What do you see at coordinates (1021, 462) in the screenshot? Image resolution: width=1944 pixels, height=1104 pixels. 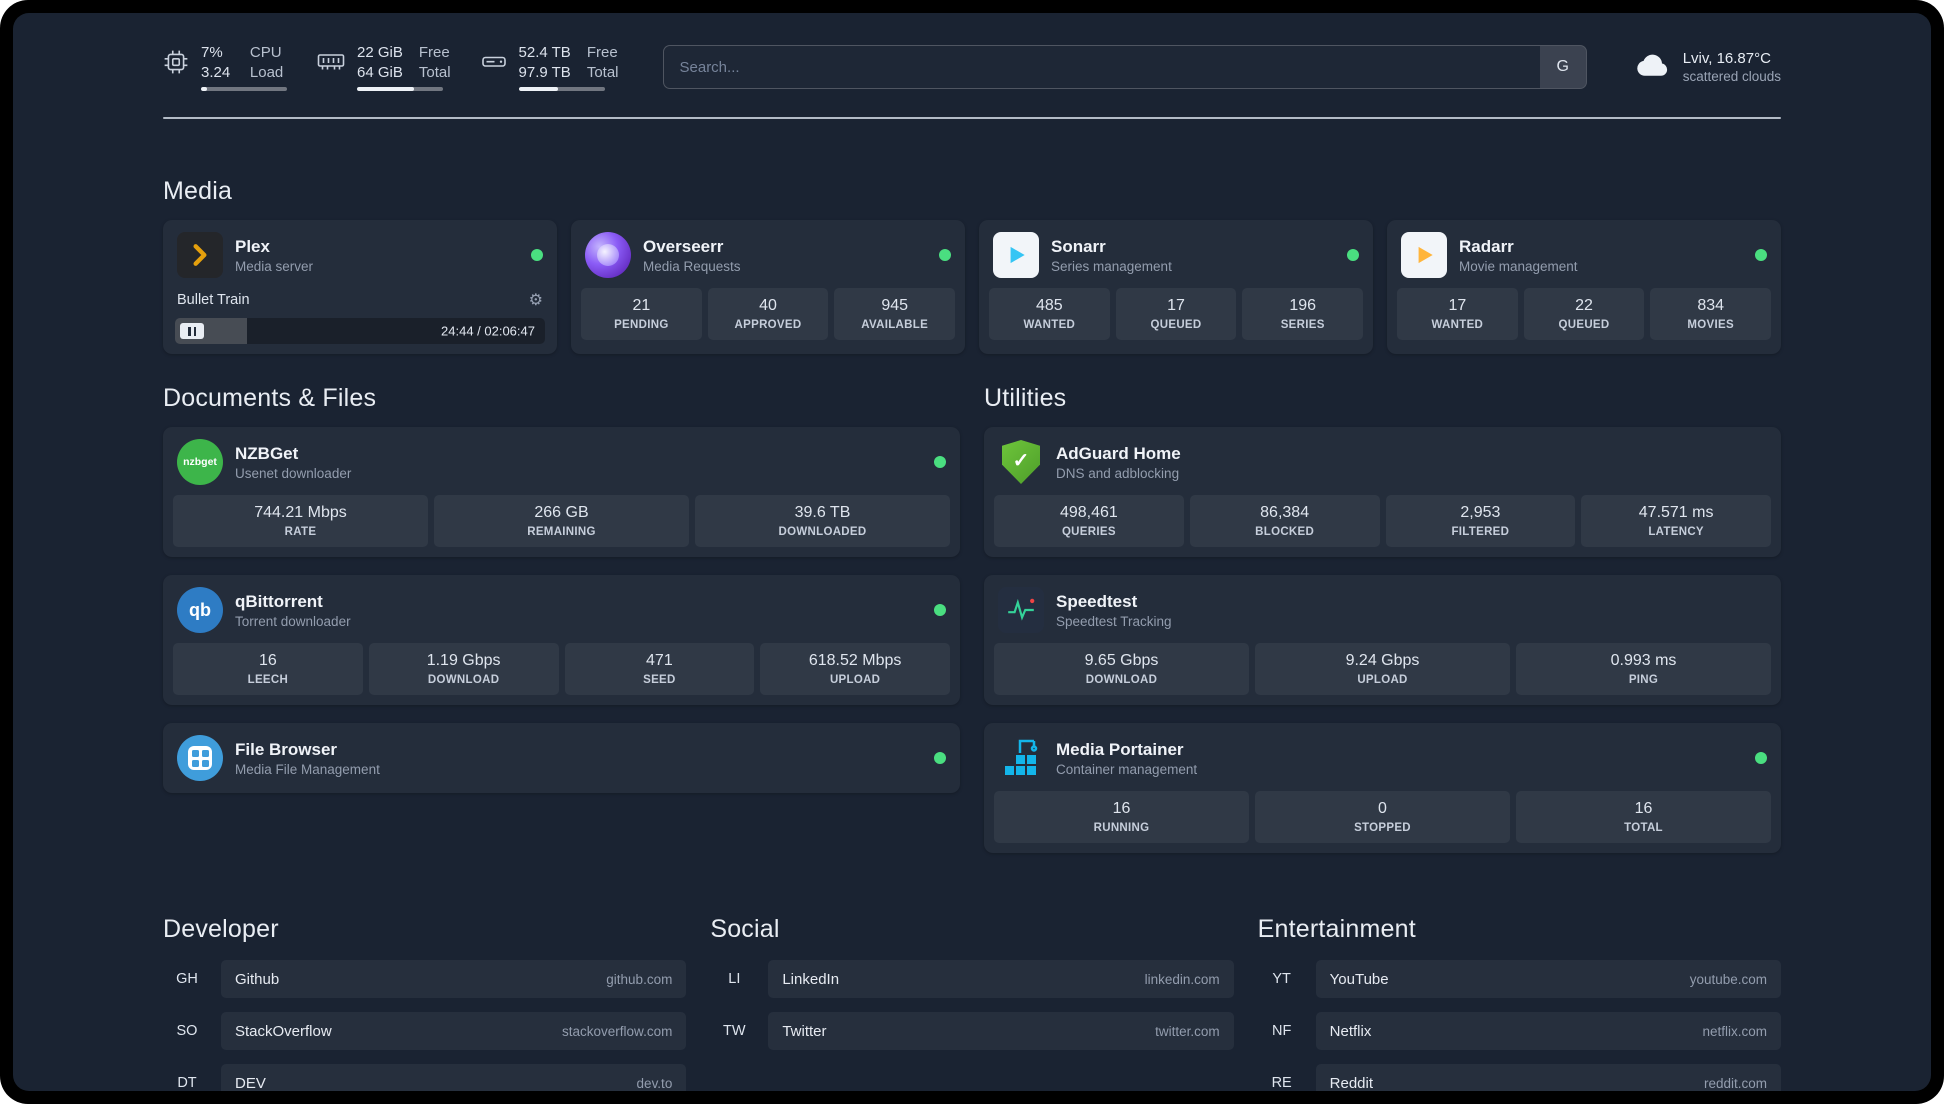 I see `adguard-icon` at bounding box center [1021, 462].